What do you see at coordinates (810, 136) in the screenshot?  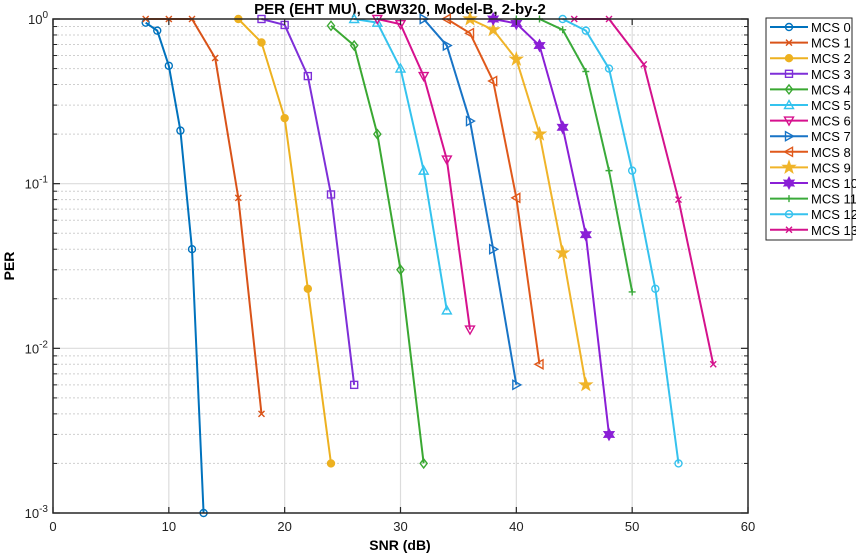 I see `legend-item: MCS 7` at bounding box center [810, 136].